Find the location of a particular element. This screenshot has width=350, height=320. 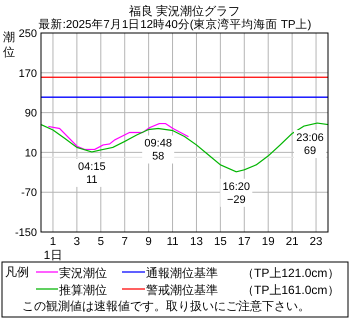

y-axis-title: 潮位 is located at coordinates (9, 44).